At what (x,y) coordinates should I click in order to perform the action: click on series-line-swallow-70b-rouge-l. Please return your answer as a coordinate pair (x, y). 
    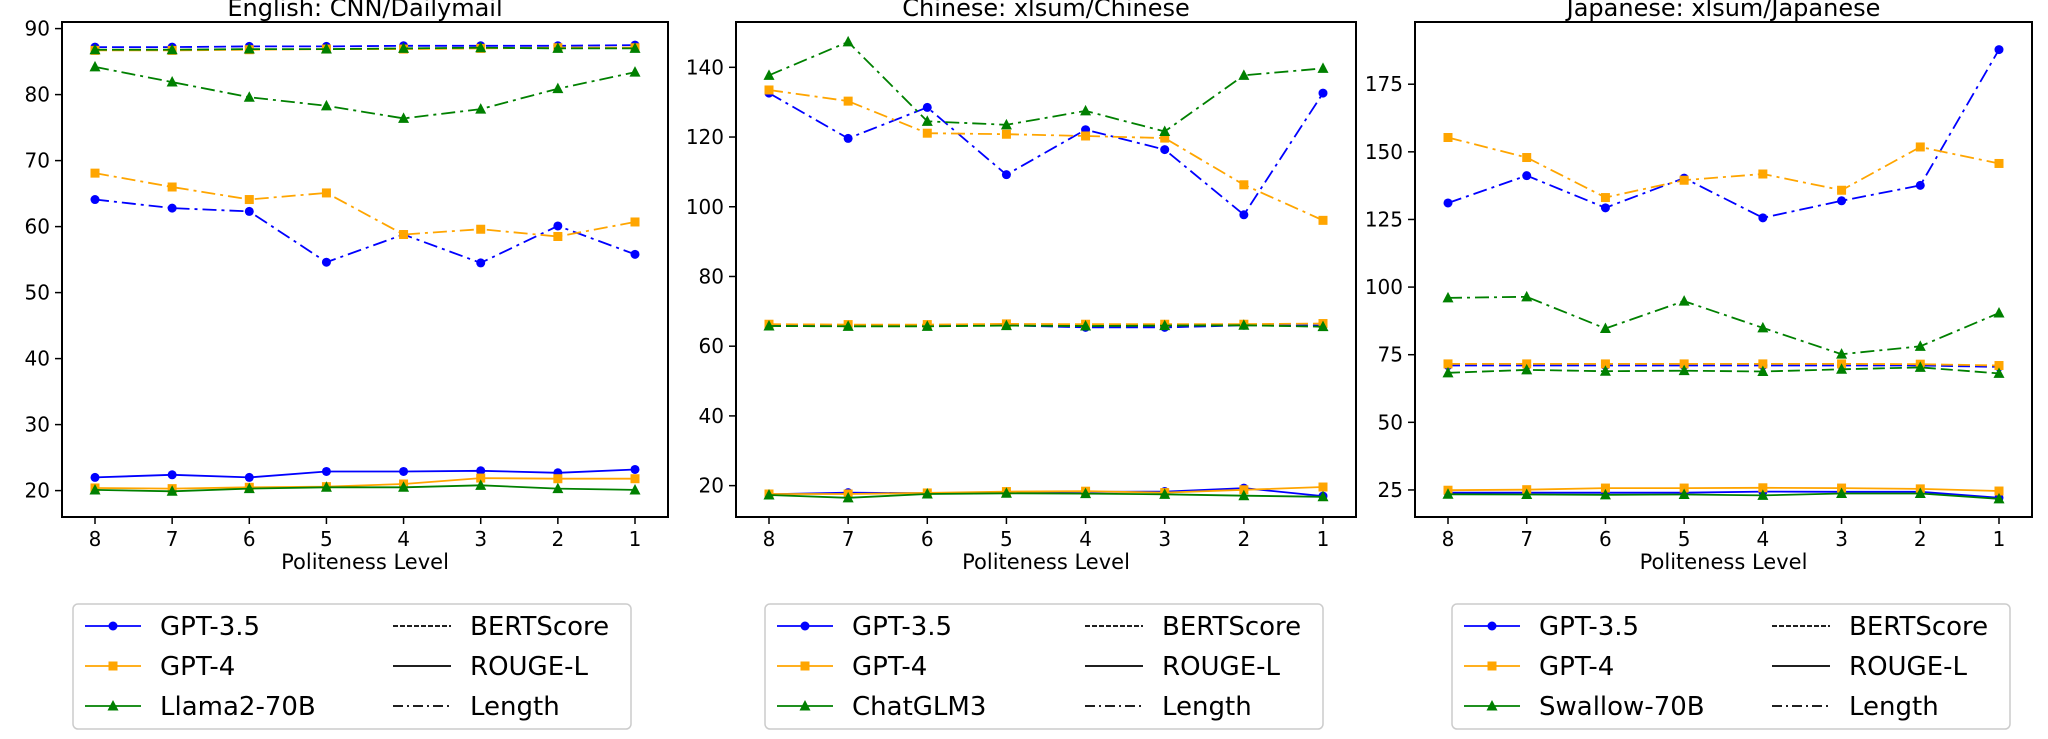
    Looking at the image, I should click on (1723, 496).